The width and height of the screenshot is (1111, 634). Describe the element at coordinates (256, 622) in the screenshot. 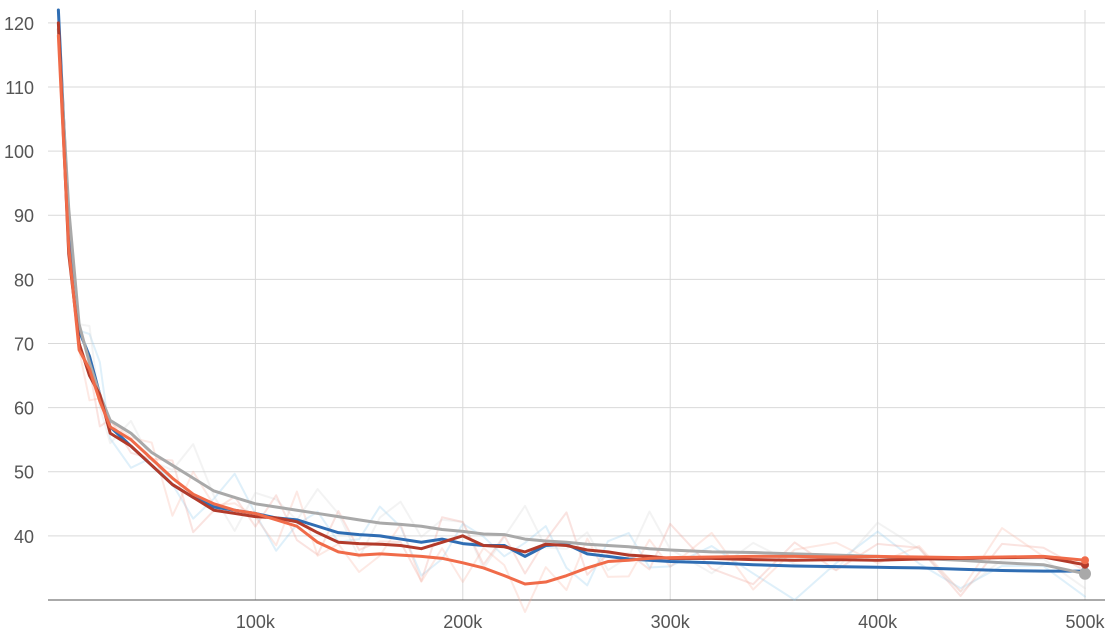

I see `x-tick-label: 100k` at that location.